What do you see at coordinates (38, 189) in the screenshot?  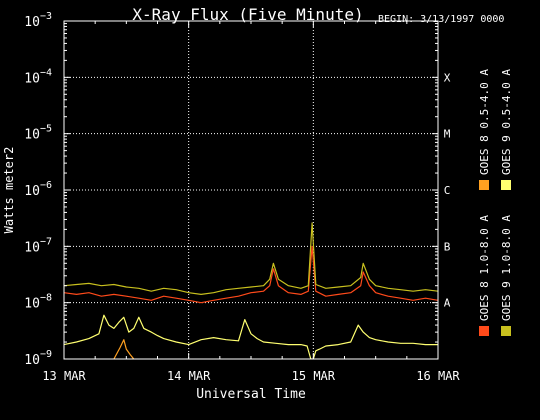 I see `y-tick-label: 10⁻⁶` at bounding box center [38, 189].